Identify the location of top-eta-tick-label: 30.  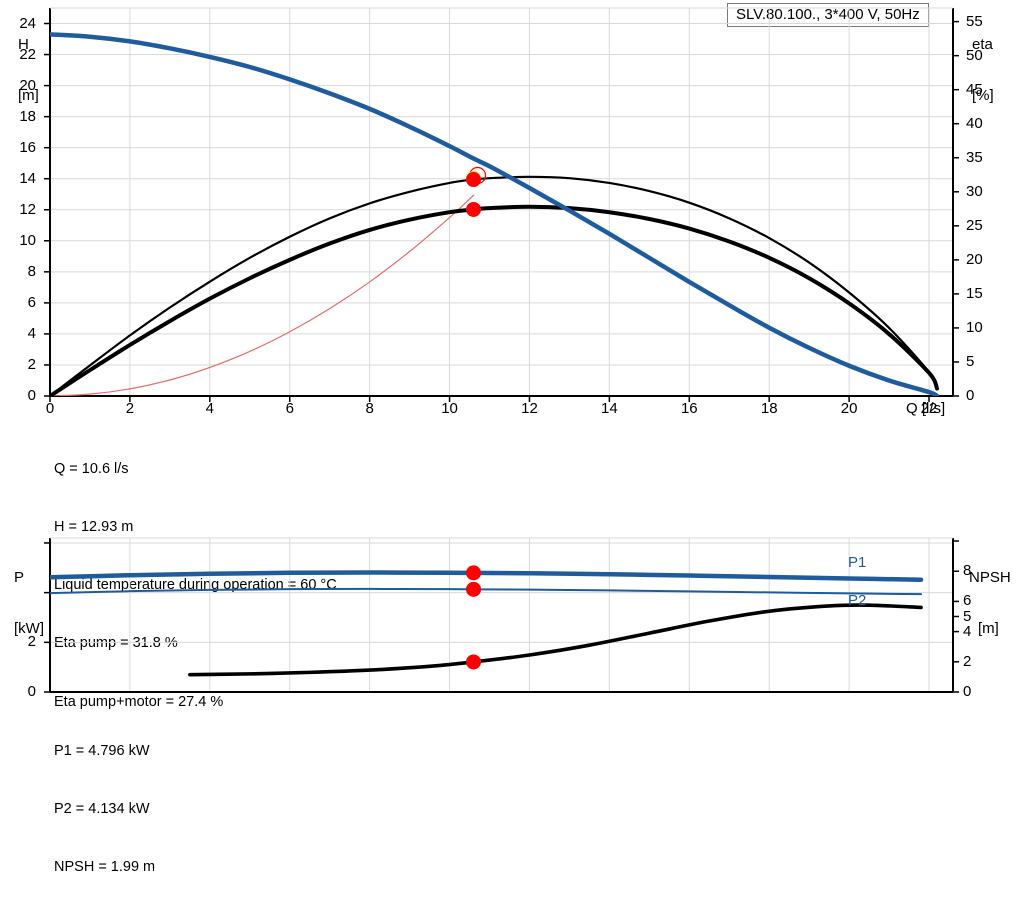
(974, 191).